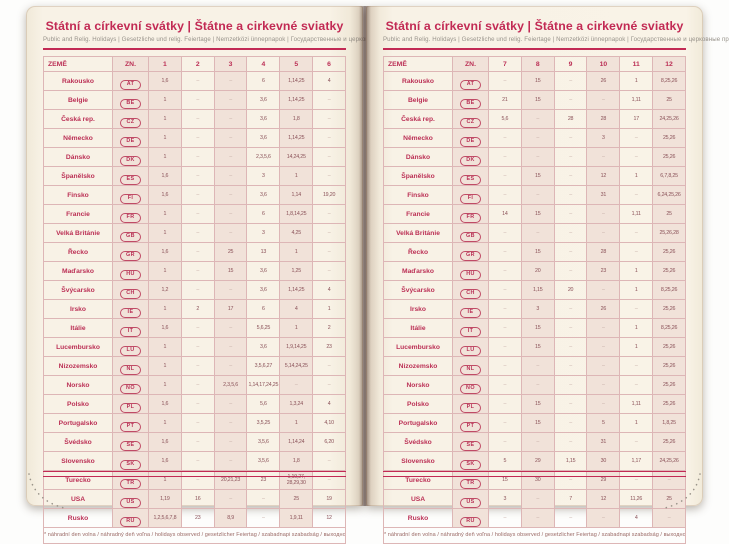 Image resolution: width=729 pixels, height=544 pixels. I want to click on country-code-cell: TR, so click(470, 480).